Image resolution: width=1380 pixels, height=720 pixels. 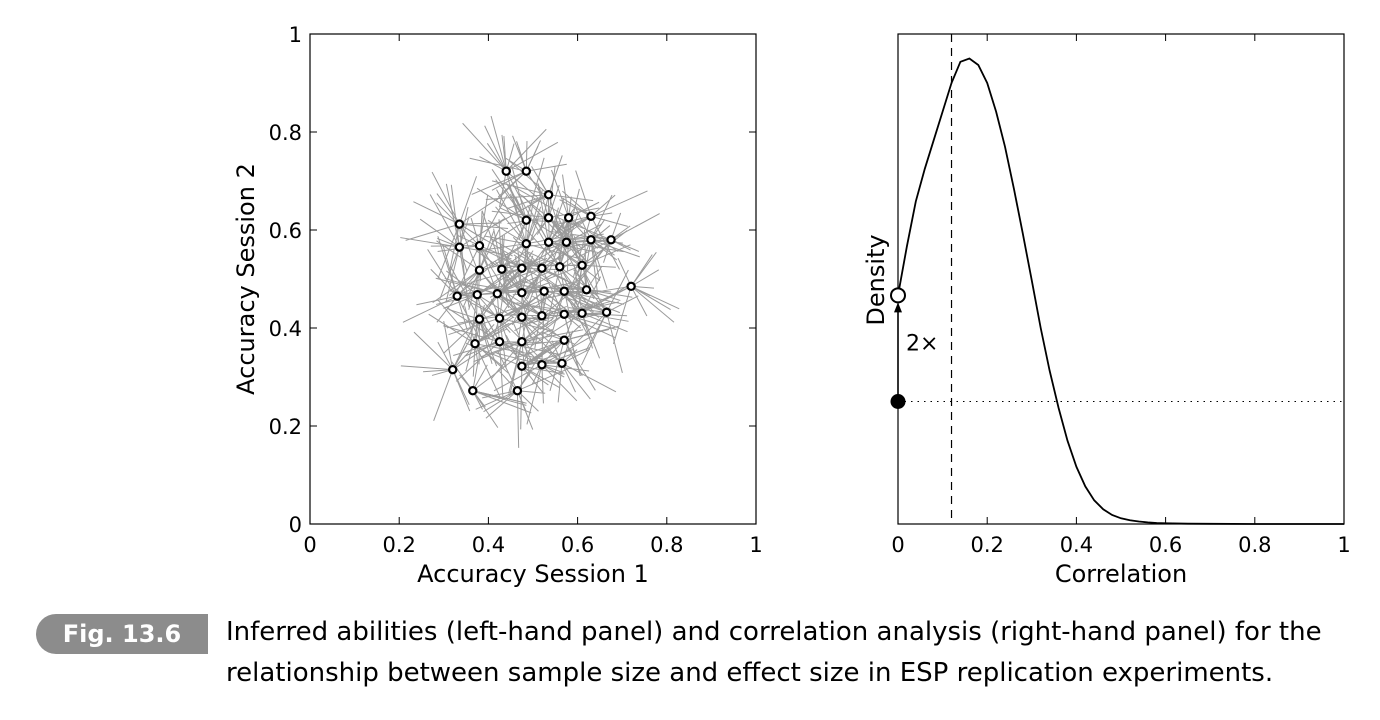 What do you see at coordinates (1121, 574) in the screenshot?
I see `right-x-axis-label: Correlation` at bounding box center [1121, 574].